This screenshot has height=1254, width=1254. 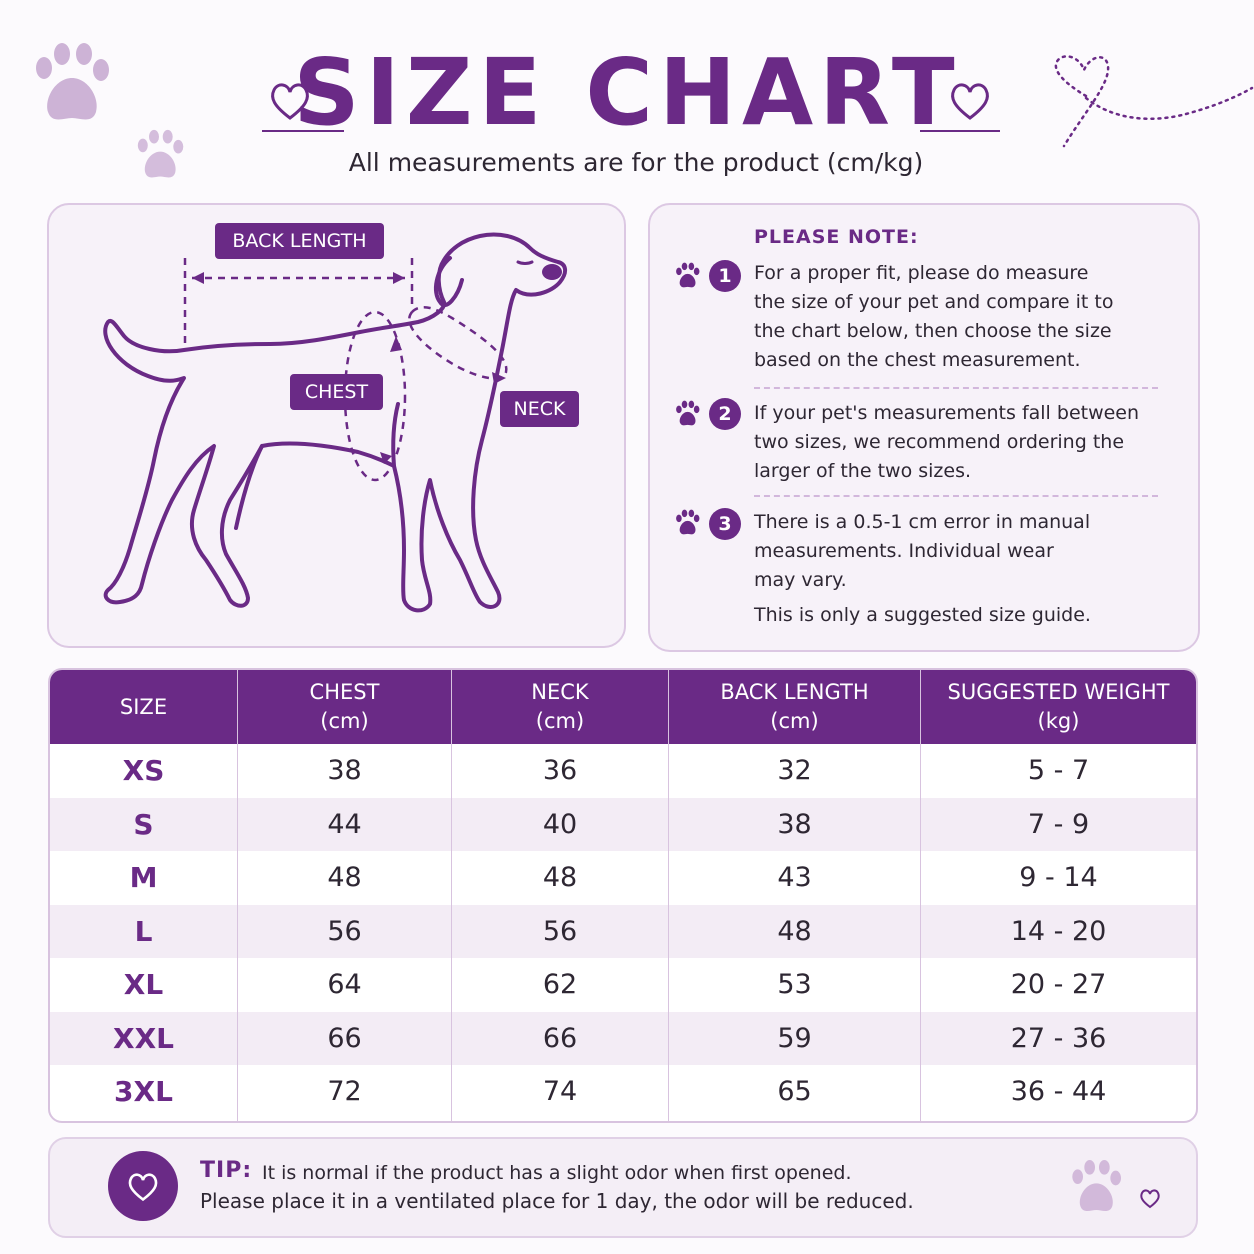 What do you see at coordinates (917, 360) in the screenshot?
I see `note-line: based on the chest measurement.` at bounding box center [917, 360].